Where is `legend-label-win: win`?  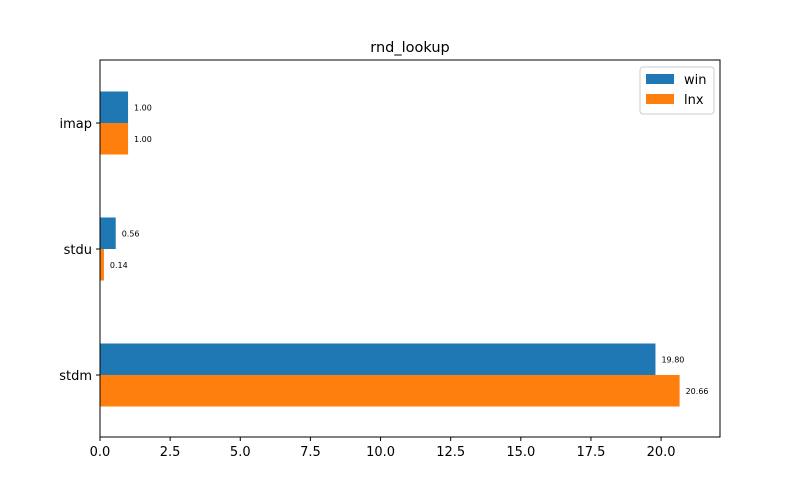 legend-label-win: win is located at coordinates (695, 80).